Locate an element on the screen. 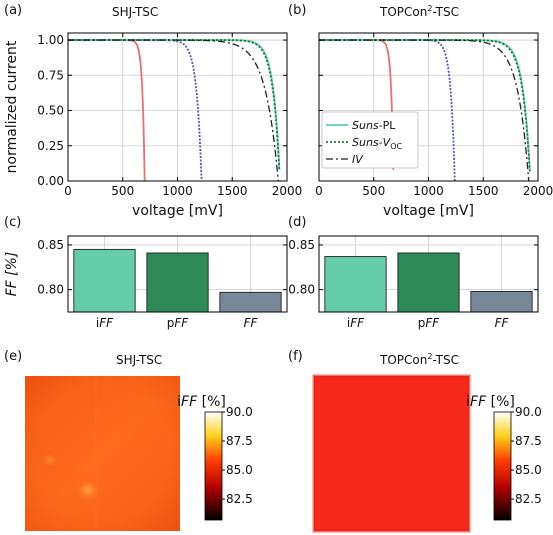 Image resolution: width=553 pixels, height=535 pixels. series-line-suns_voc is located at coordinates (174, 105).